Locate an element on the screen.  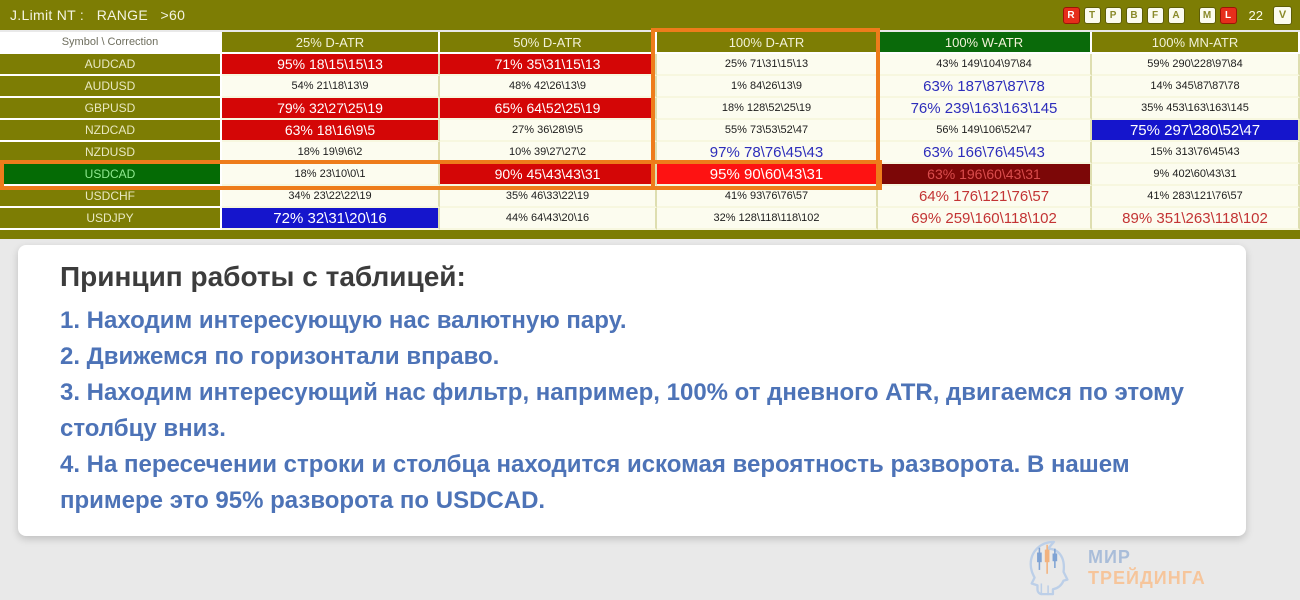
topbar-button-m: M is located at coordinates (1207, 15).